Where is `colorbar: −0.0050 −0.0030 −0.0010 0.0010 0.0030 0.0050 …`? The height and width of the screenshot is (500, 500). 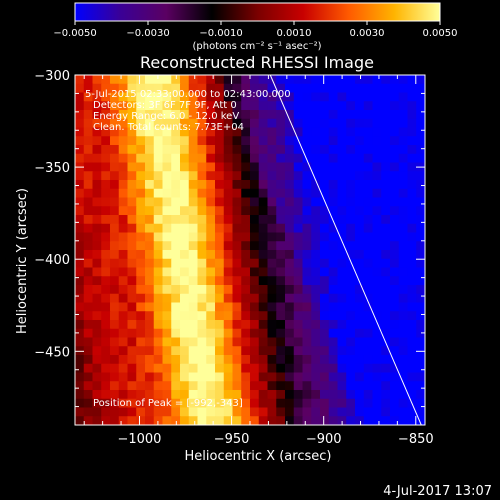 colorbar: −0.0050 −0.0030 −0.0010 0.0010 0.0030 0.0050 … is located at coordinates (255, 27).